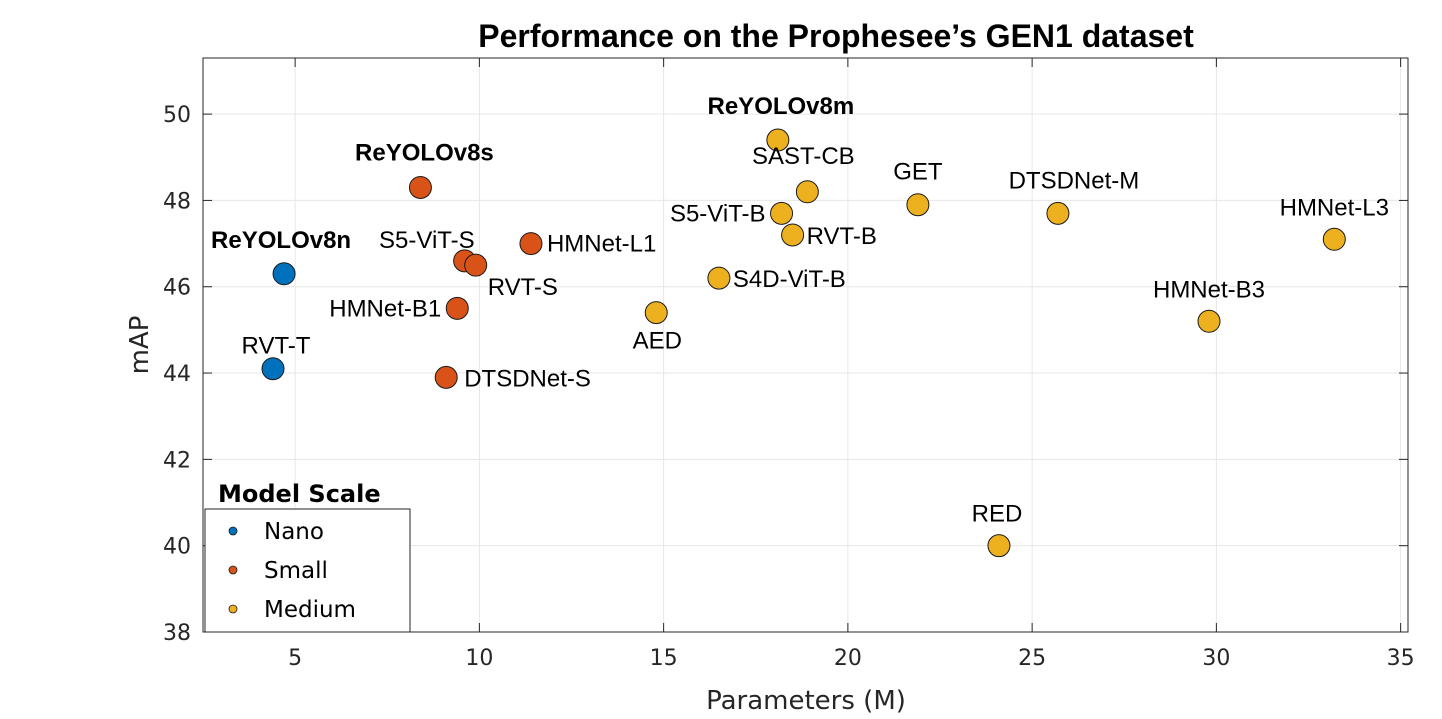 This screenshot has width=1442, height=719. What do you see at coordinates (177, 115) in the screenshot?
I see `y-tick-label: 50` at bounding box center [177, 115].